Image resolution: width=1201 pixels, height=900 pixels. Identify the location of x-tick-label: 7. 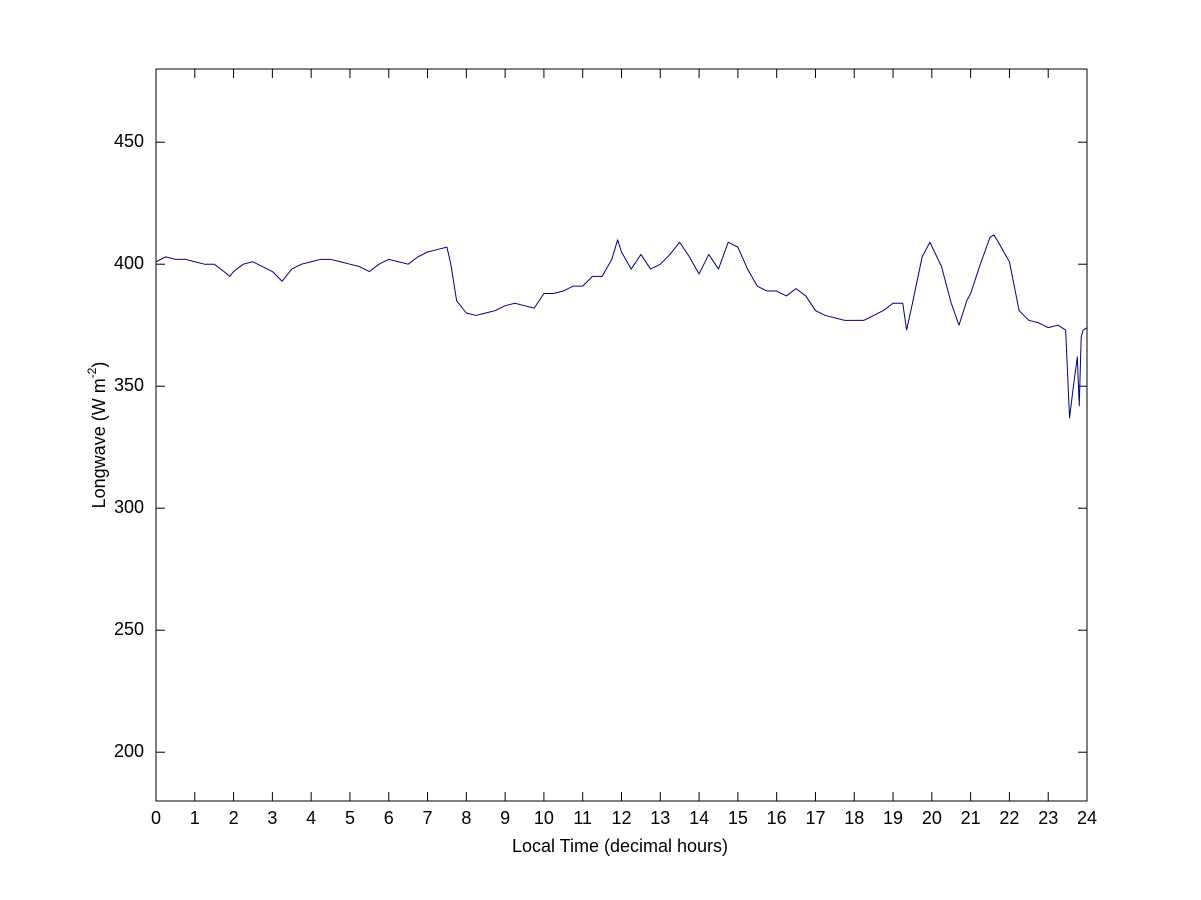
(428, 818).